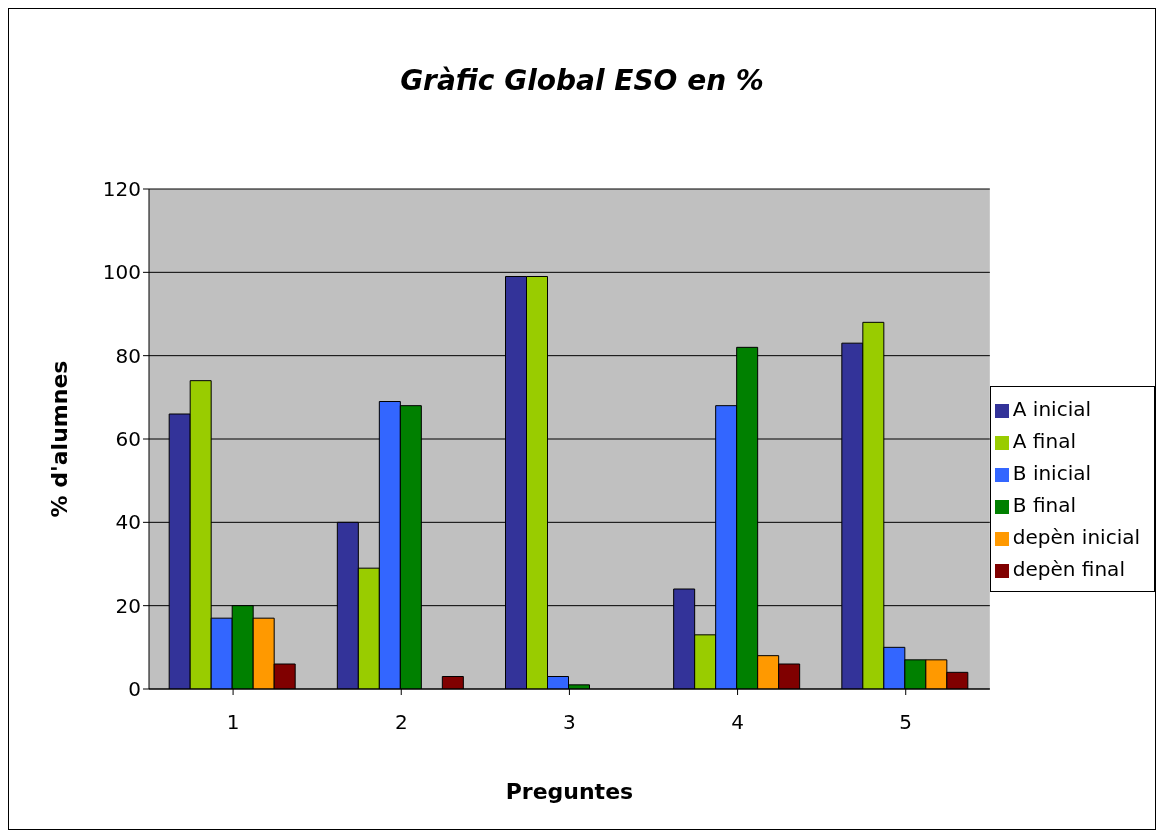 The height and width of the screenshot is (838, 1164). Describe the element at coordinates (128, 605) in the screenshot. I see `y-tick-label: 20` at that location.